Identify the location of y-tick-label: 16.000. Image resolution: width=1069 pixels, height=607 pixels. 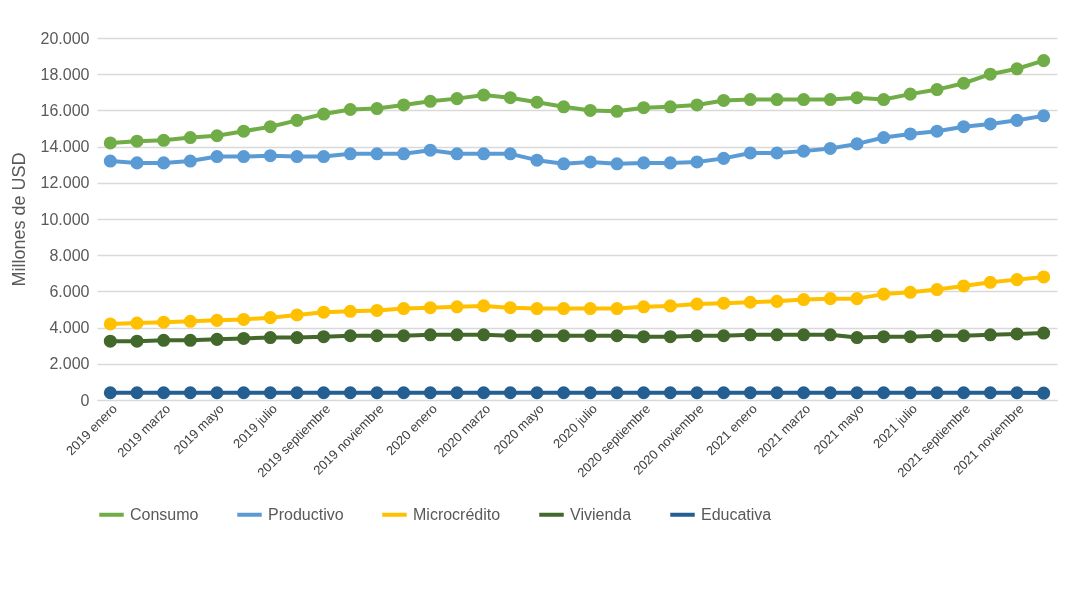
(65, 110).